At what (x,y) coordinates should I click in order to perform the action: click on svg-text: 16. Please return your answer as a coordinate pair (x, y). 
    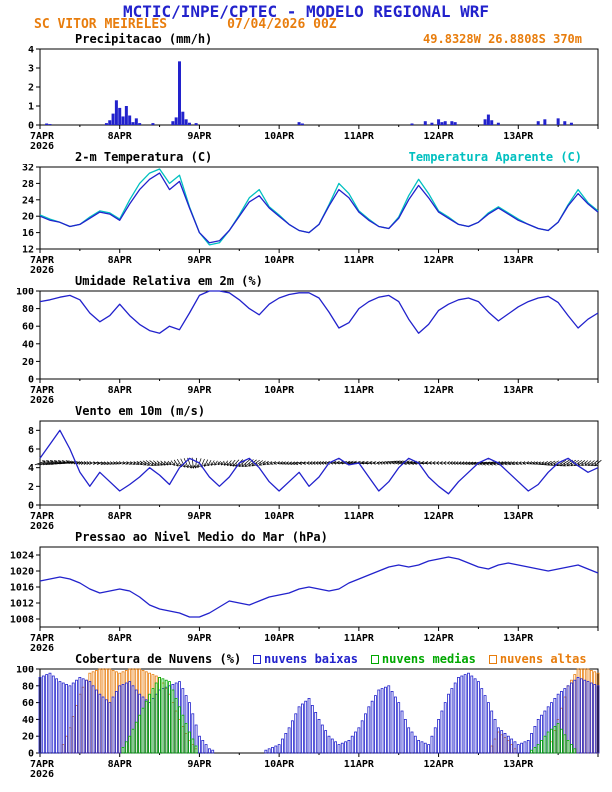
    Looking at the image, I should click on (28, 233).